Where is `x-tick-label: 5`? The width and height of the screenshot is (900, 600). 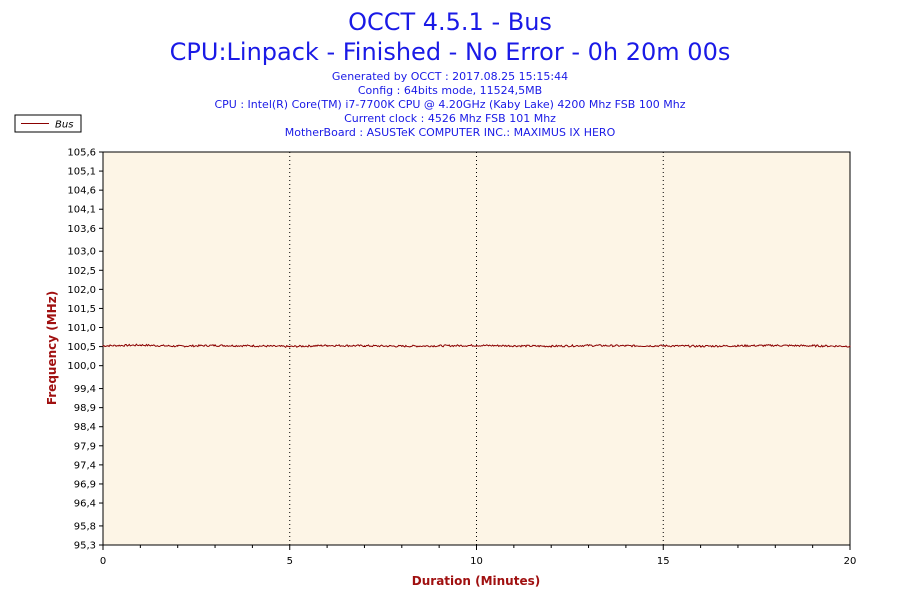
x-tick-label: 5 is located at coordinates (290, 561).